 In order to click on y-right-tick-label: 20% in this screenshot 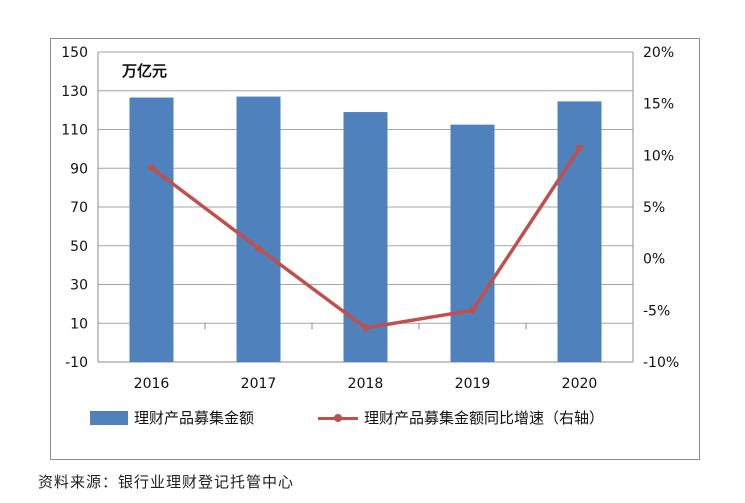, I will do `click(658, 53)`.